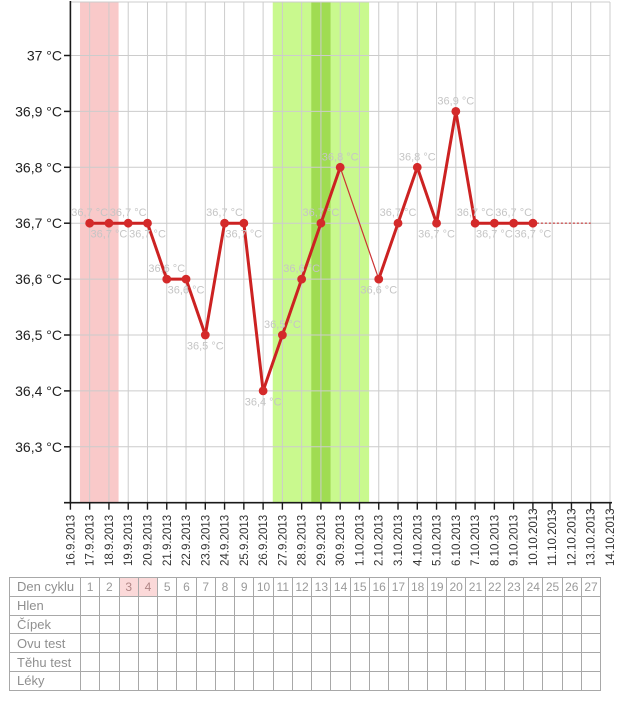 The width and height of the screenshot is (620, 720). I want to click on temperature-point-label: 36,4 °C, so click(263, 402).